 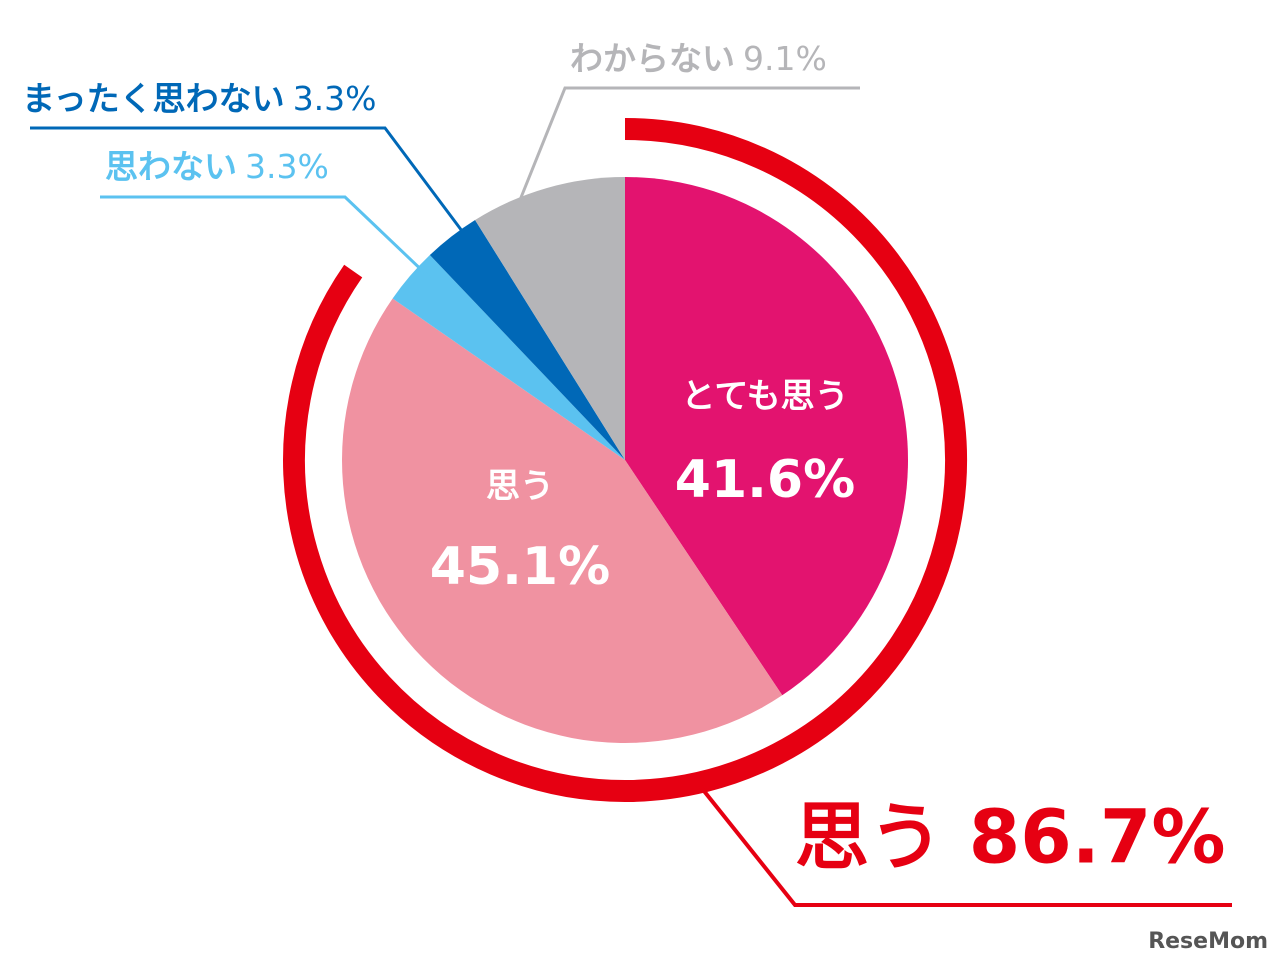 I want to click on category-label: 思わない, so click(x=171, y=166).